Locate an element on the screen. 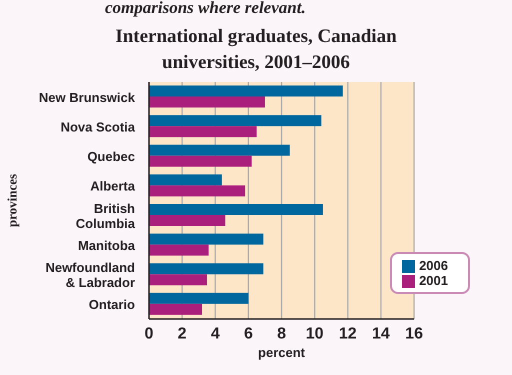 Image resolution: width=512 pixels, height=375 pixels. x-tick-label: 16 is located at coordinates (414, 333).